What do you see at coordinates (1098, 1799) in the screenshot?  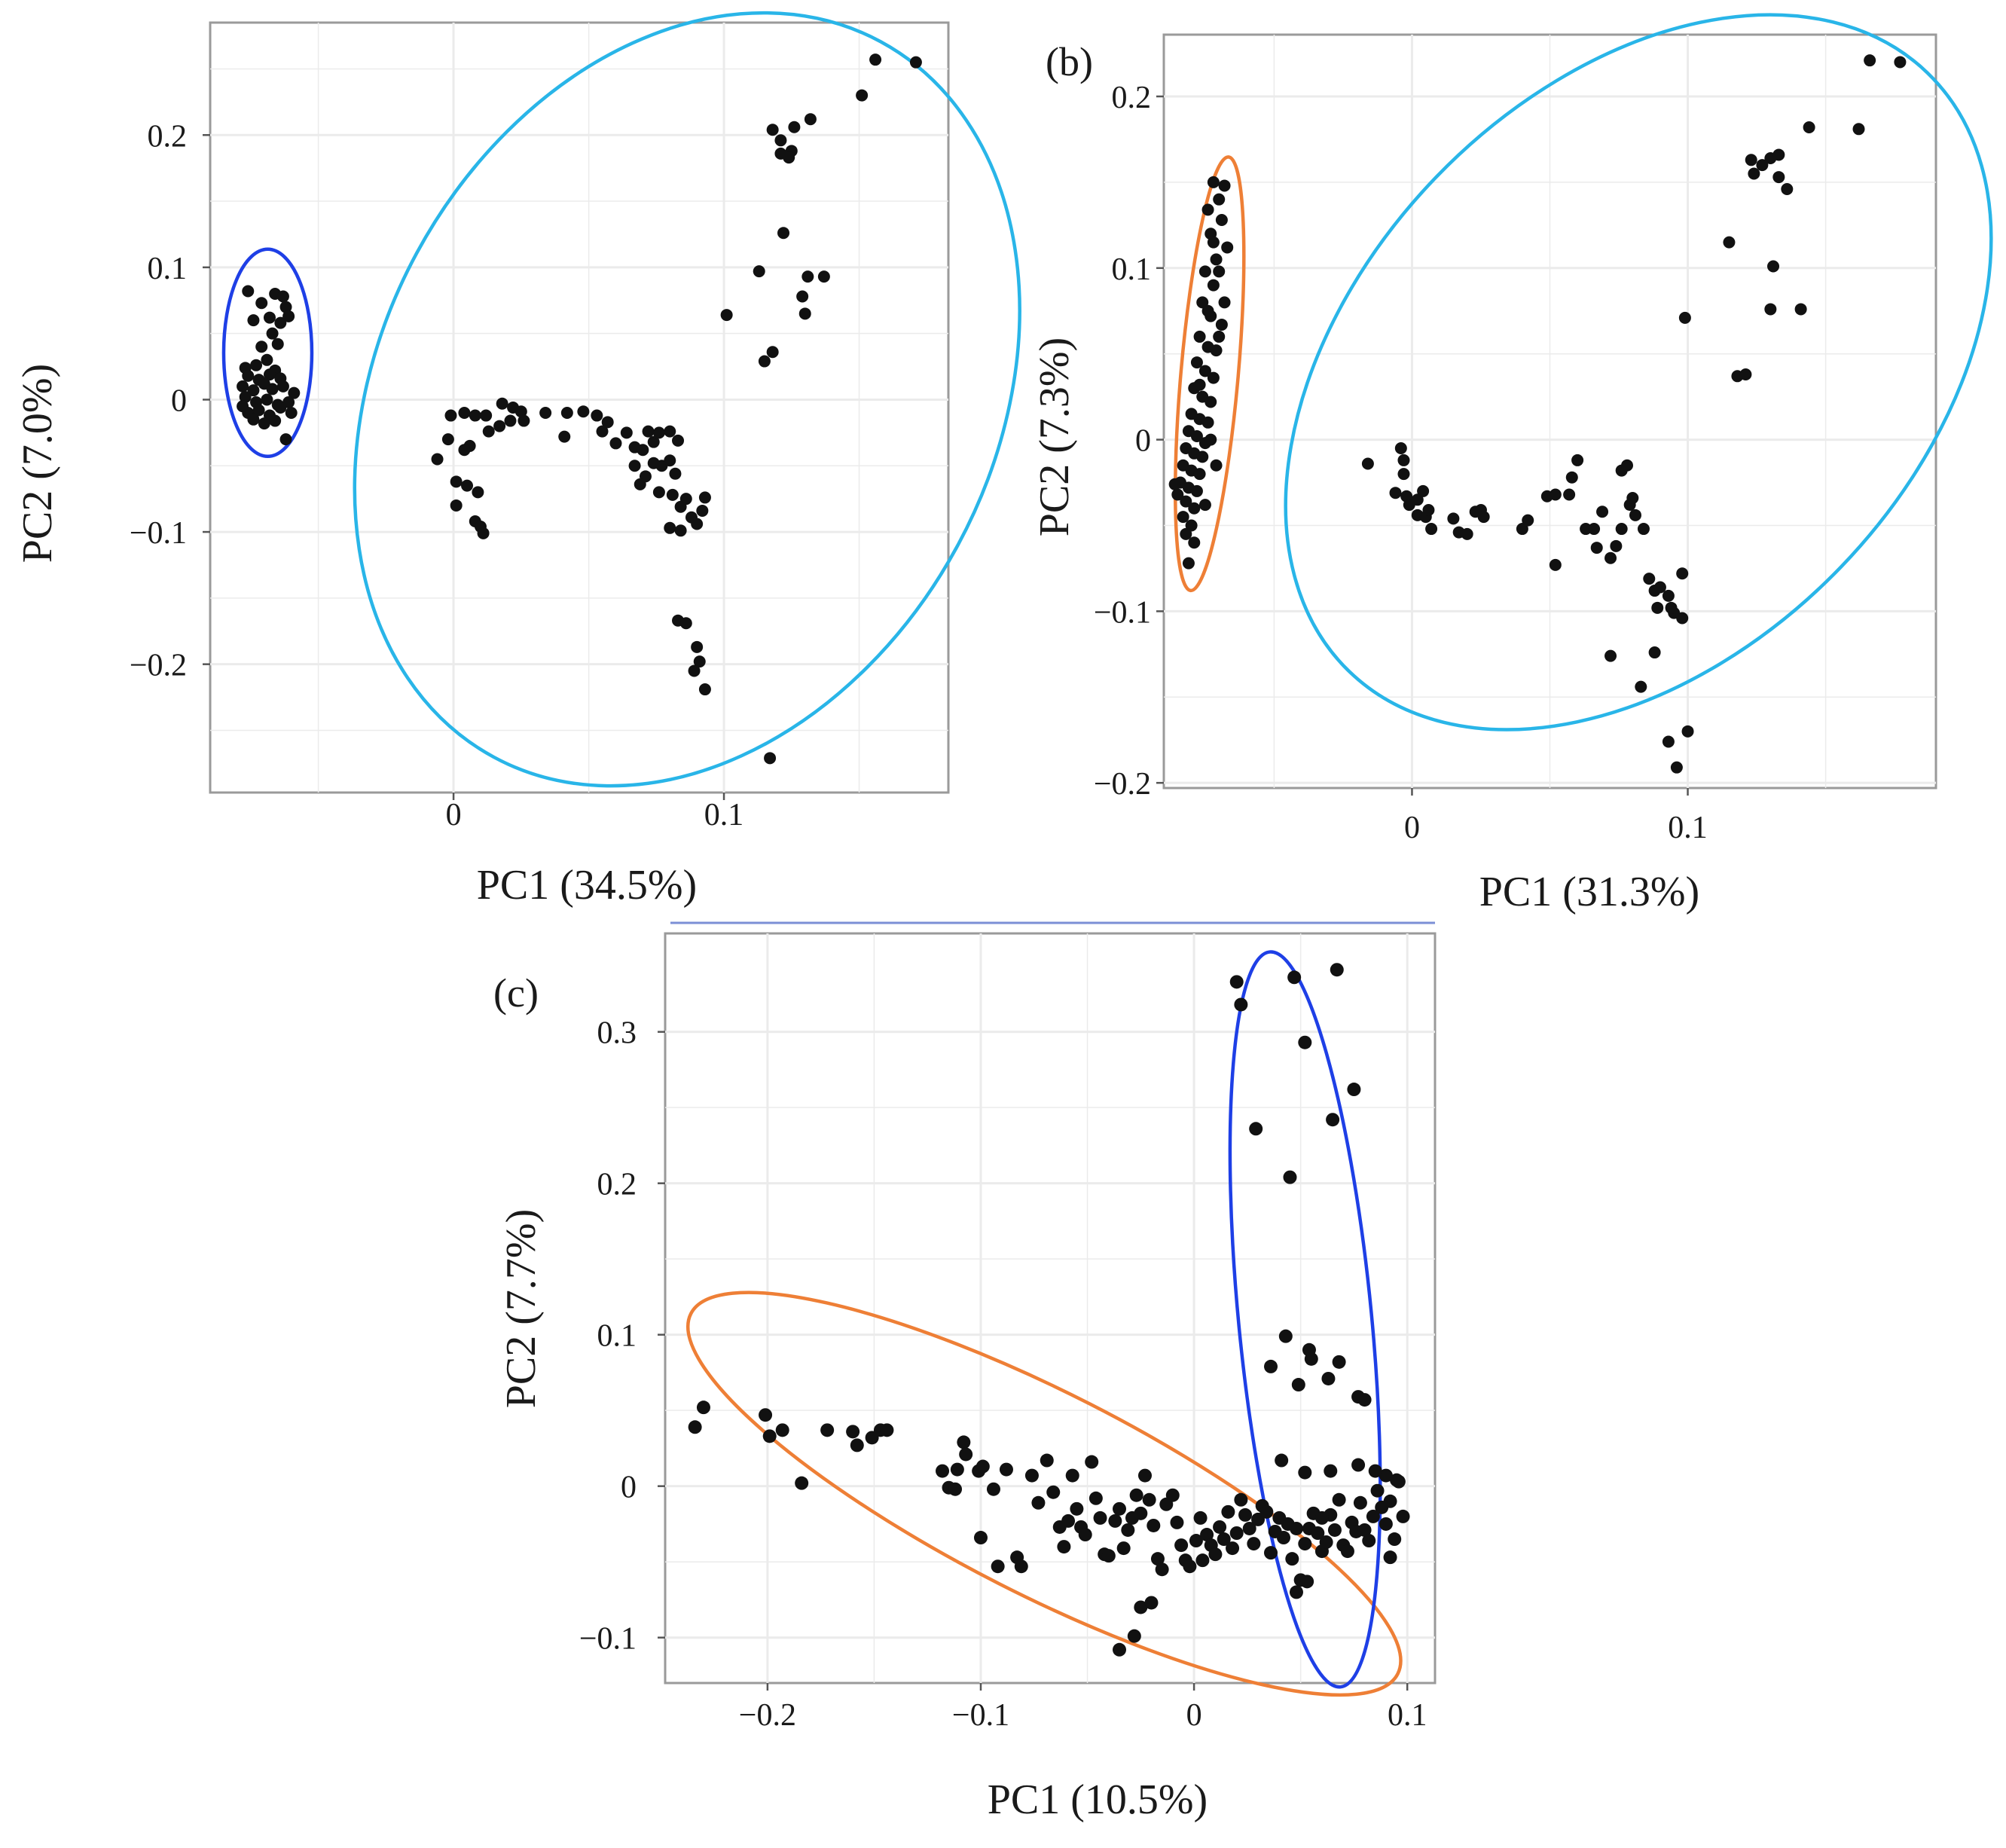 I see `panel-c-x-axis-label: PC1 (10.5%)` at bounding box center [1098, 1799].